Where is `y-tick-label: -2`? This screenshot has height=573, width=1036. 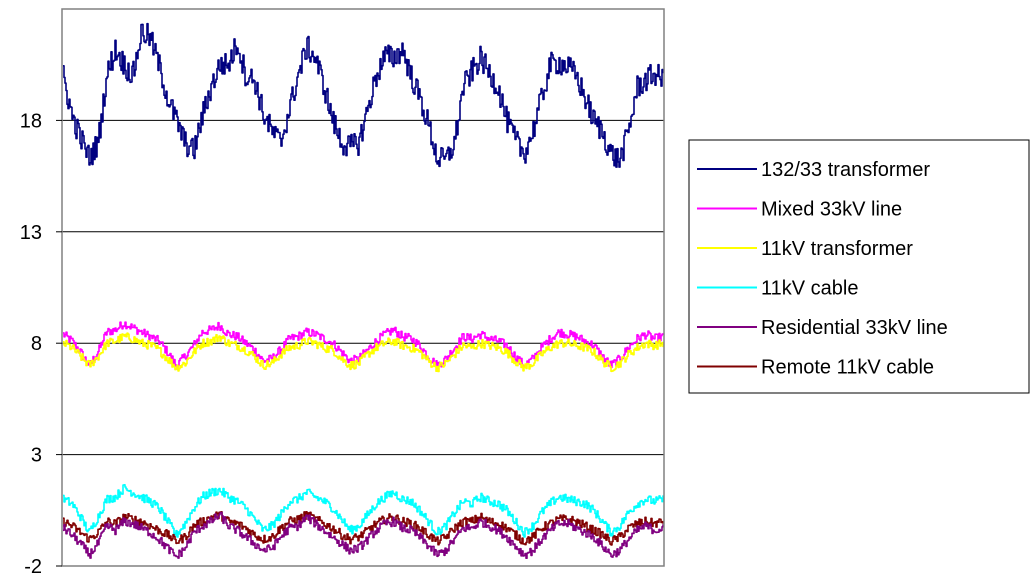 y-tick-label: -2 is located at coordinates (33, 564).